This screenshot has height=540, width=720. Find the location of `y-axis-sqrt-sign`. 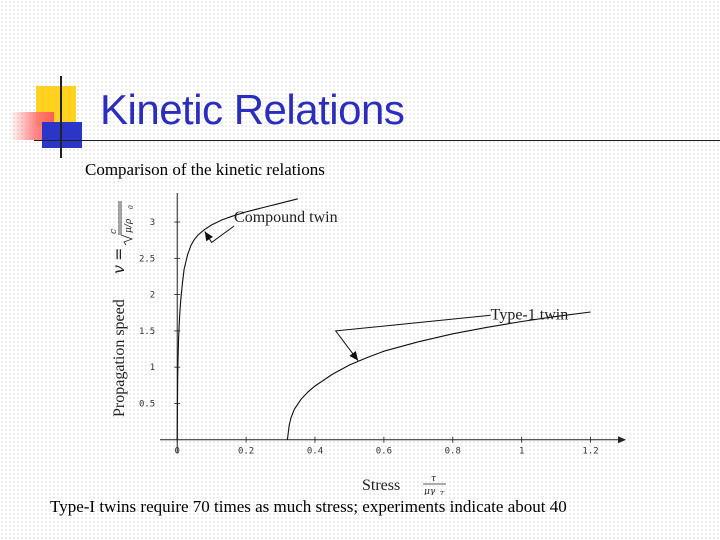

y-axis-sqrt-sign is located at coordinates (127, 223).